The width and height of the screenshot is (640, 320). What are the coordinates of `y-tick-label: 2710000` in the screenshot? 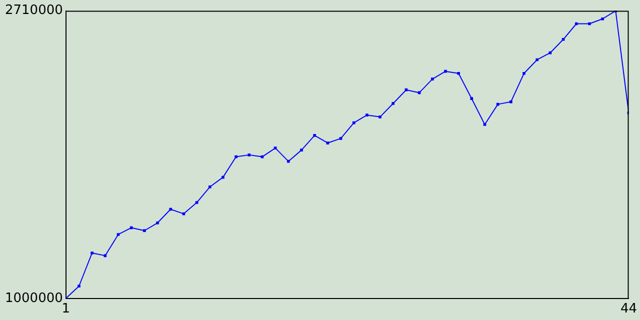 It's located at (33, 10).